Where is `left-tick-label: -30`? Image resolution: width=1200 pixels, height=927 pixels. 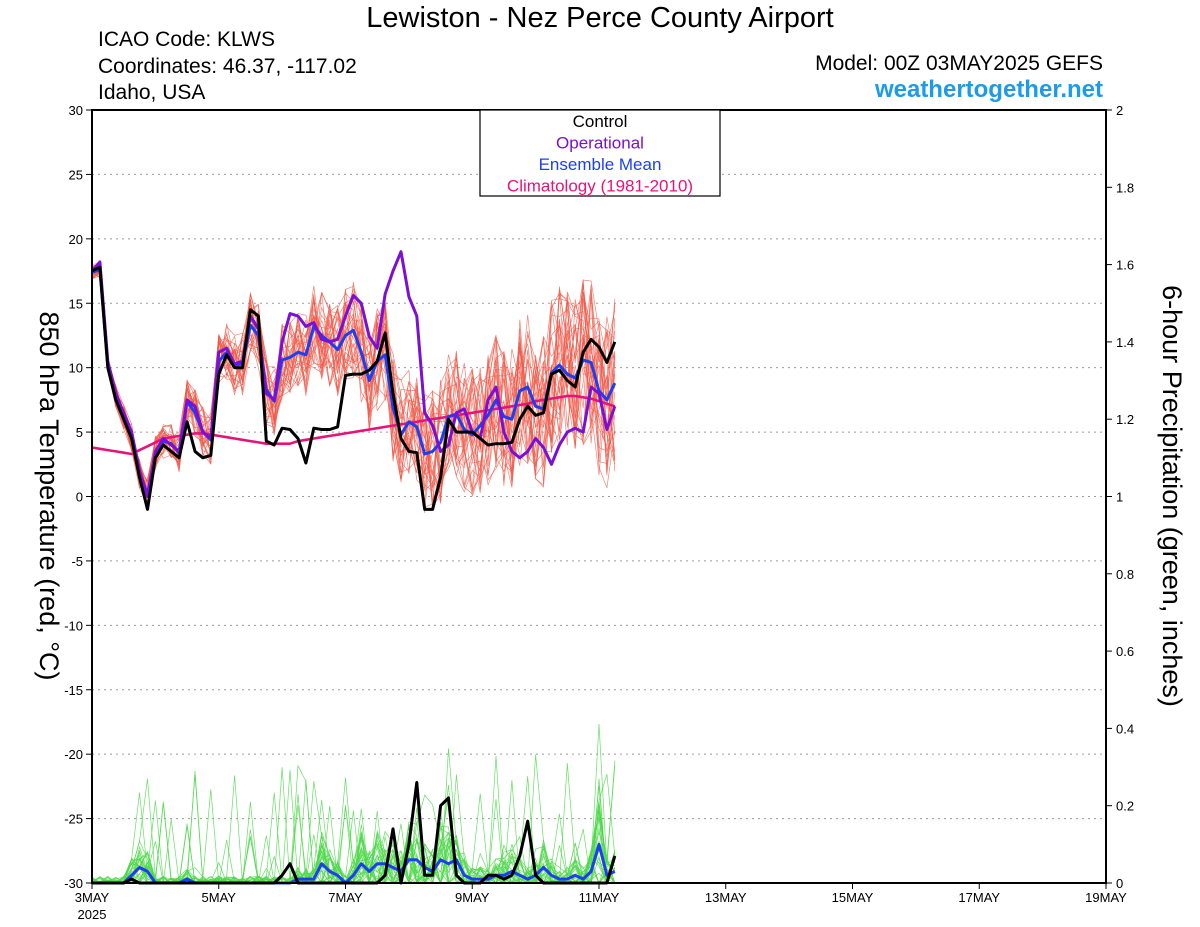
left-tick-label: -30 is located at coordinates (73, 883).